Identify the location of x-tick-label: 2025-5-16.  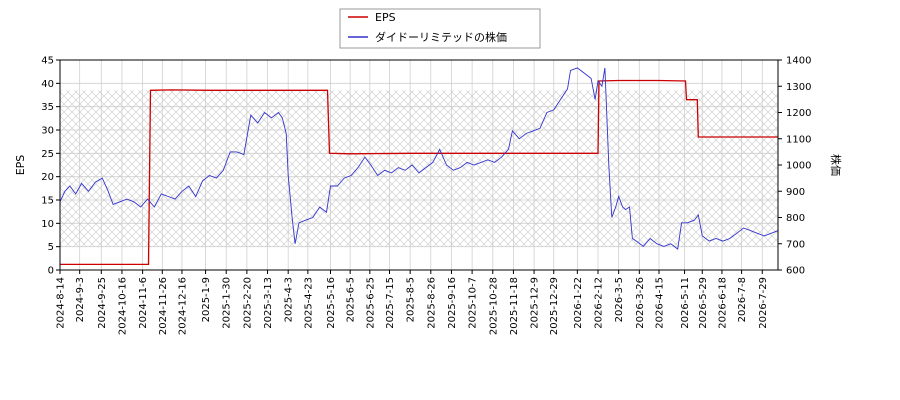
(331, 303).